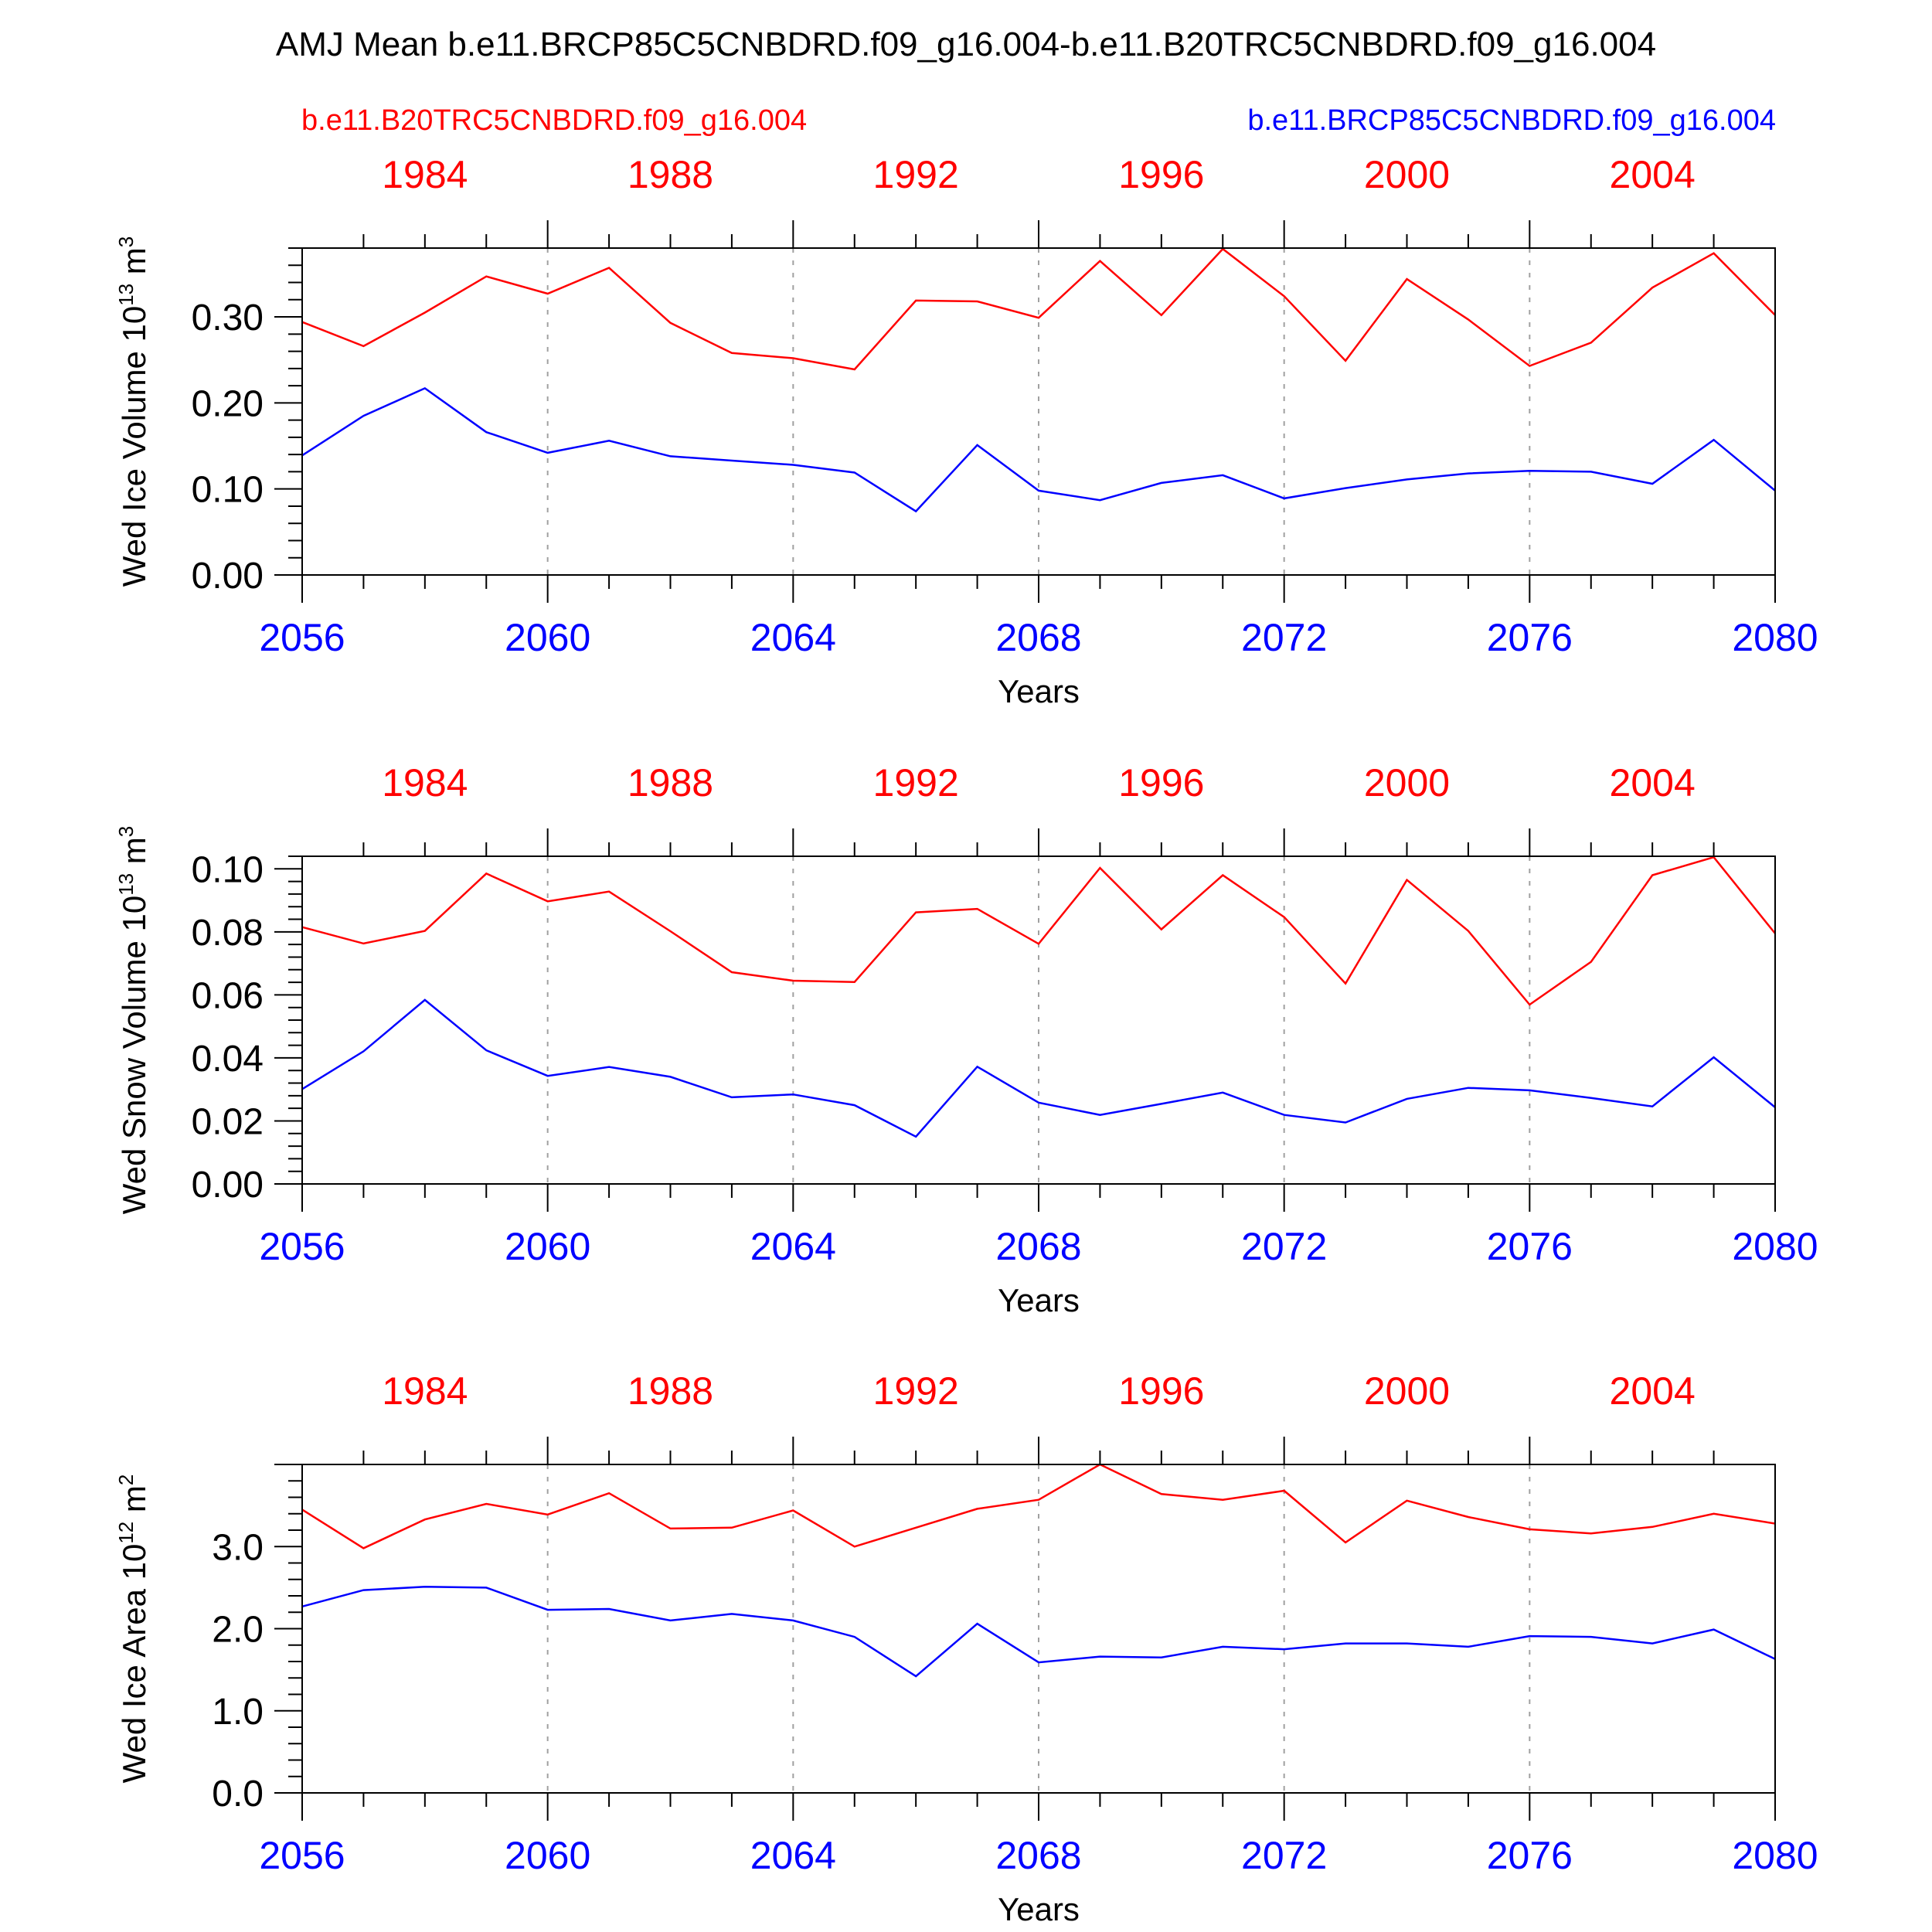  I want to click on y-axis-label: Wed Ice Area 1012 m2, so click(133, 1629).